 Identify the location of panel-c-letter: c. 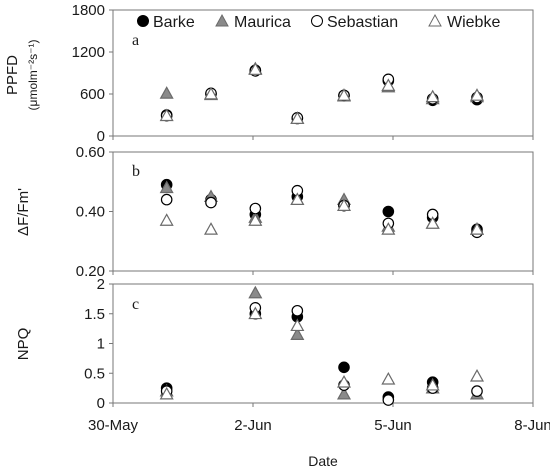
(135, 304).